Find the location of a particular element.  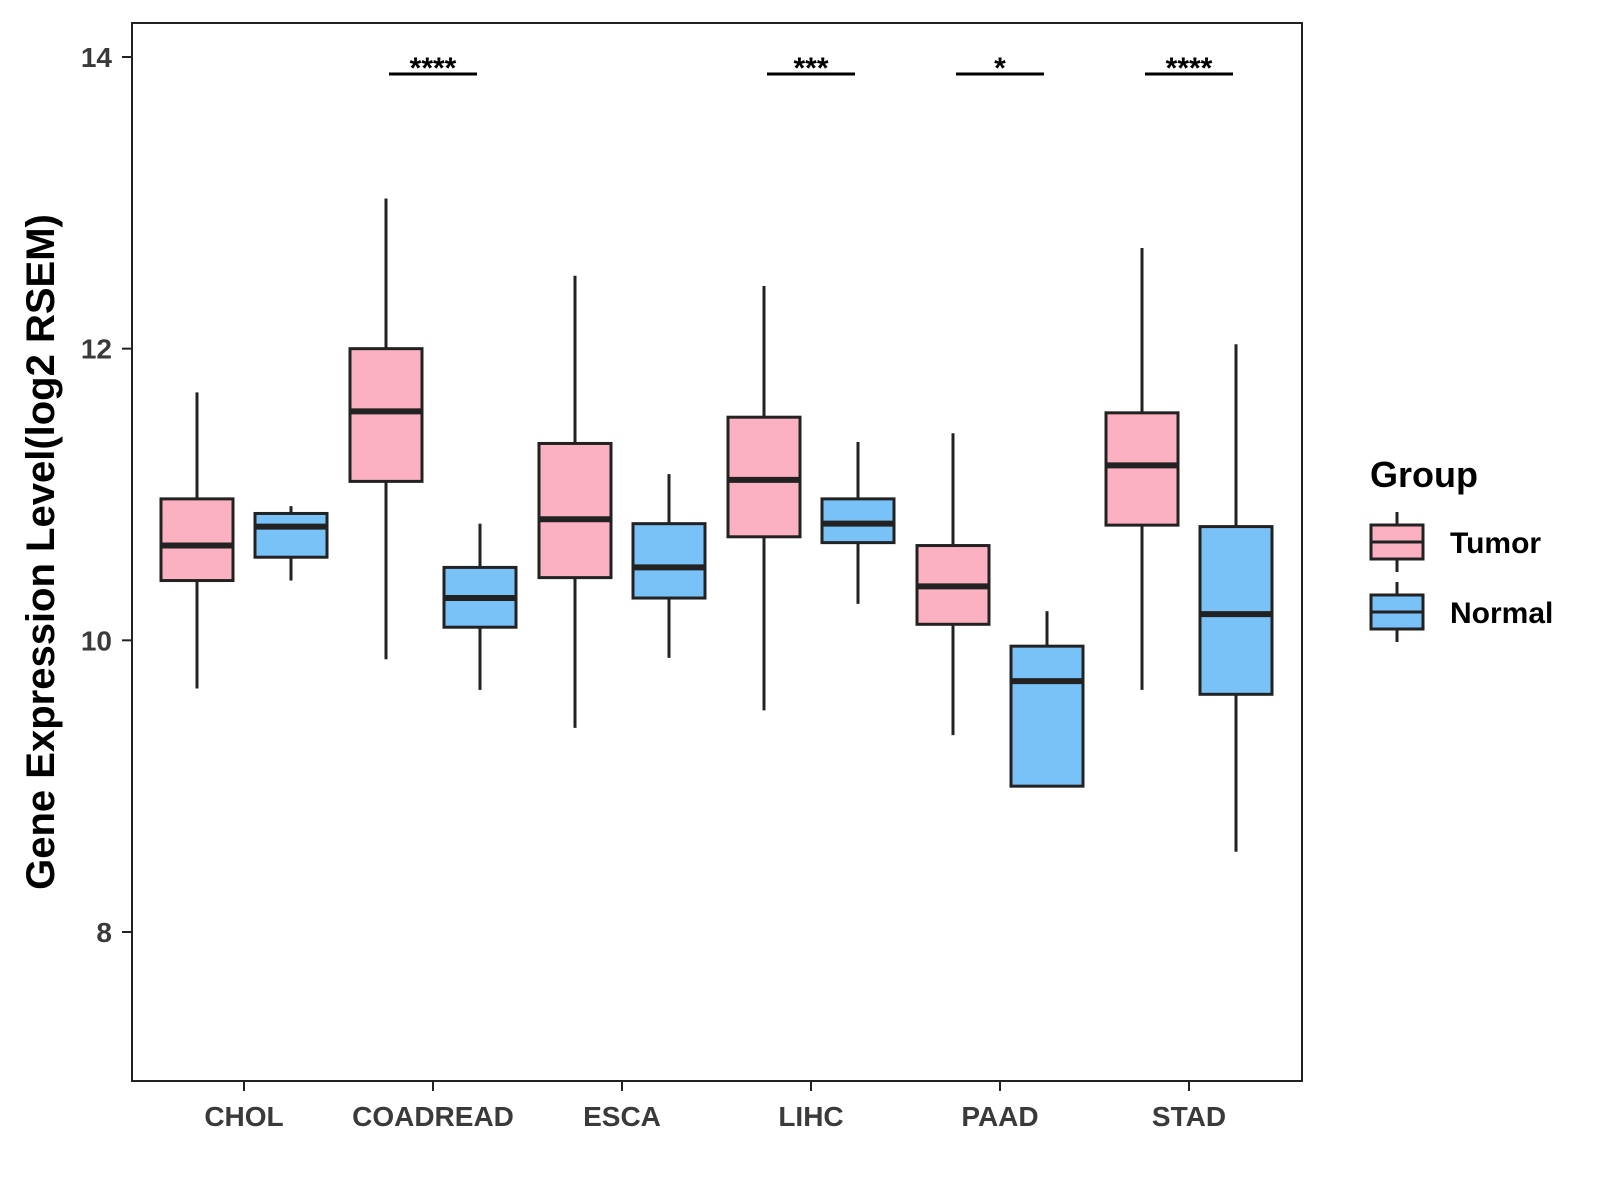

box-tumor-lihc is located at coordinates (764, 498).